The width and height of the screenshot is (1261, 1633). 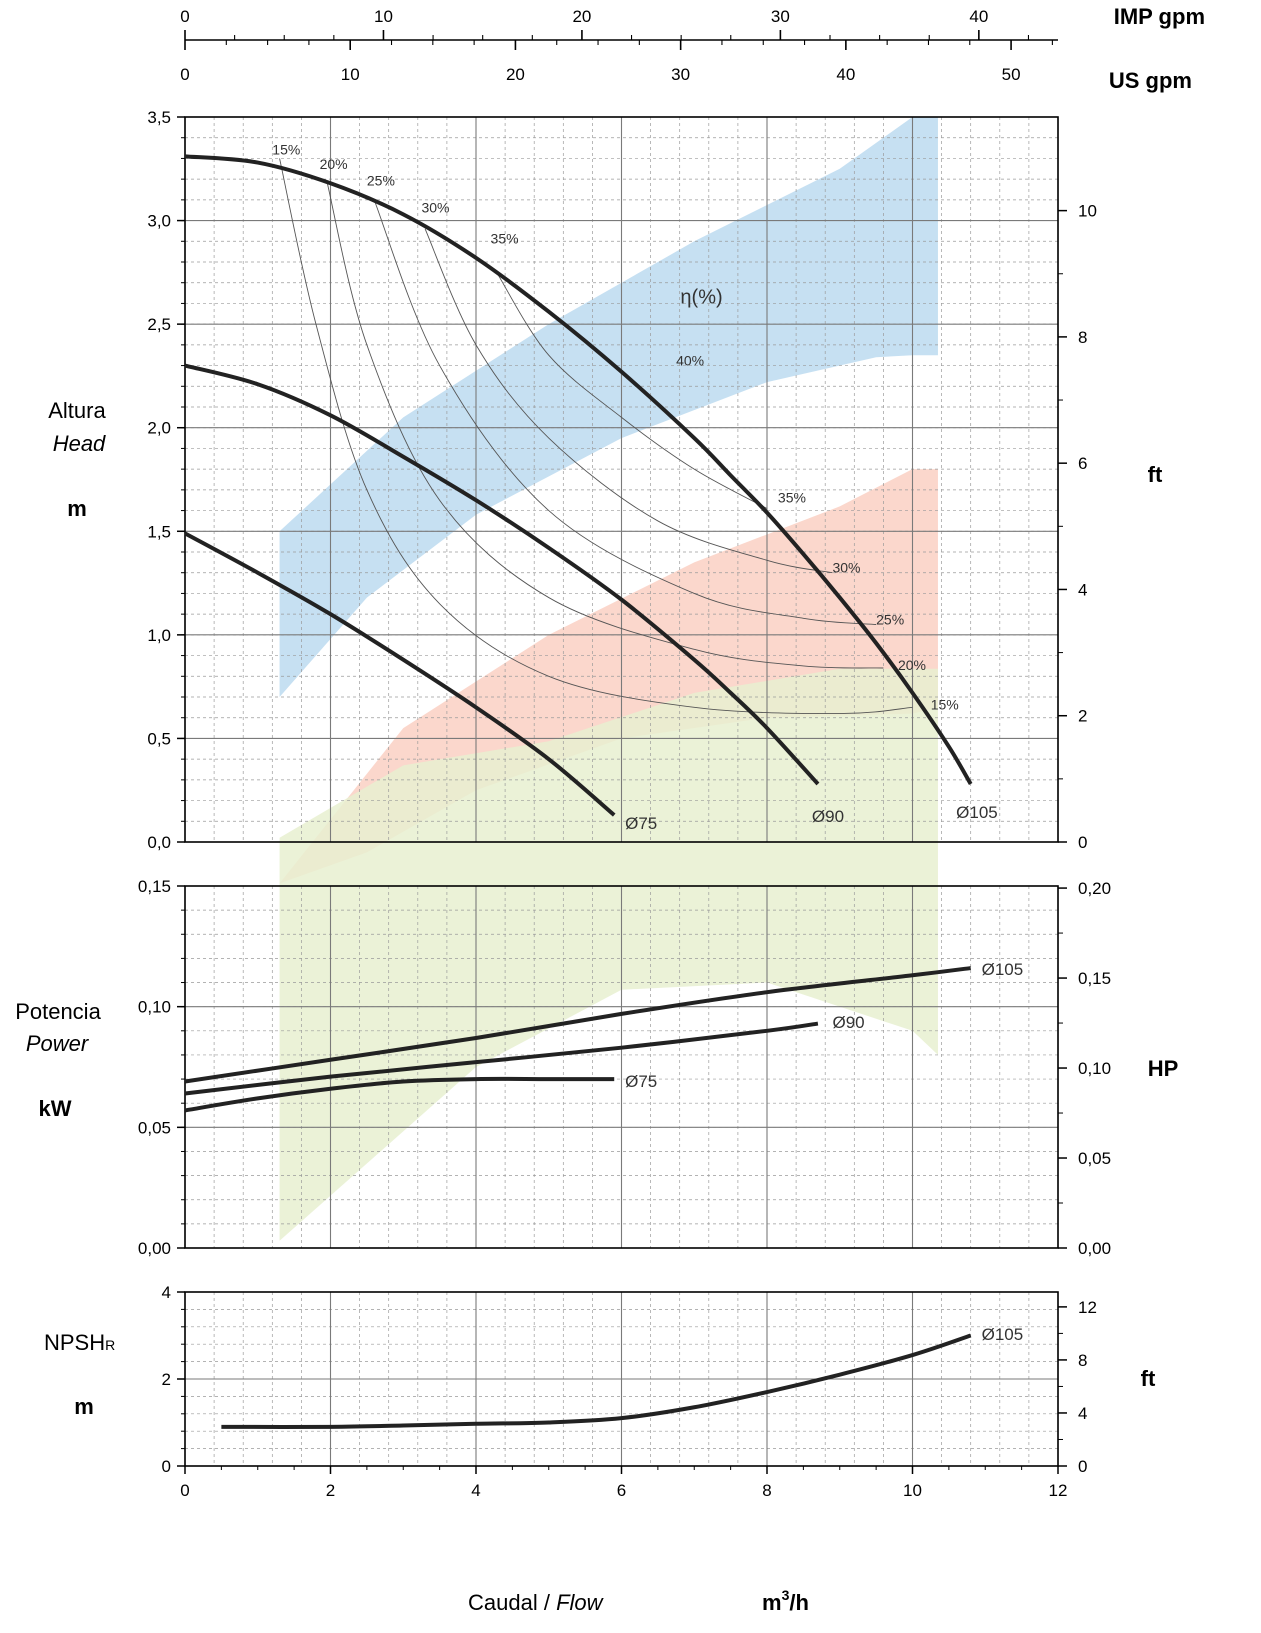 I want to click on head-right-tick-label: 4, so click(x=1082, y=589).